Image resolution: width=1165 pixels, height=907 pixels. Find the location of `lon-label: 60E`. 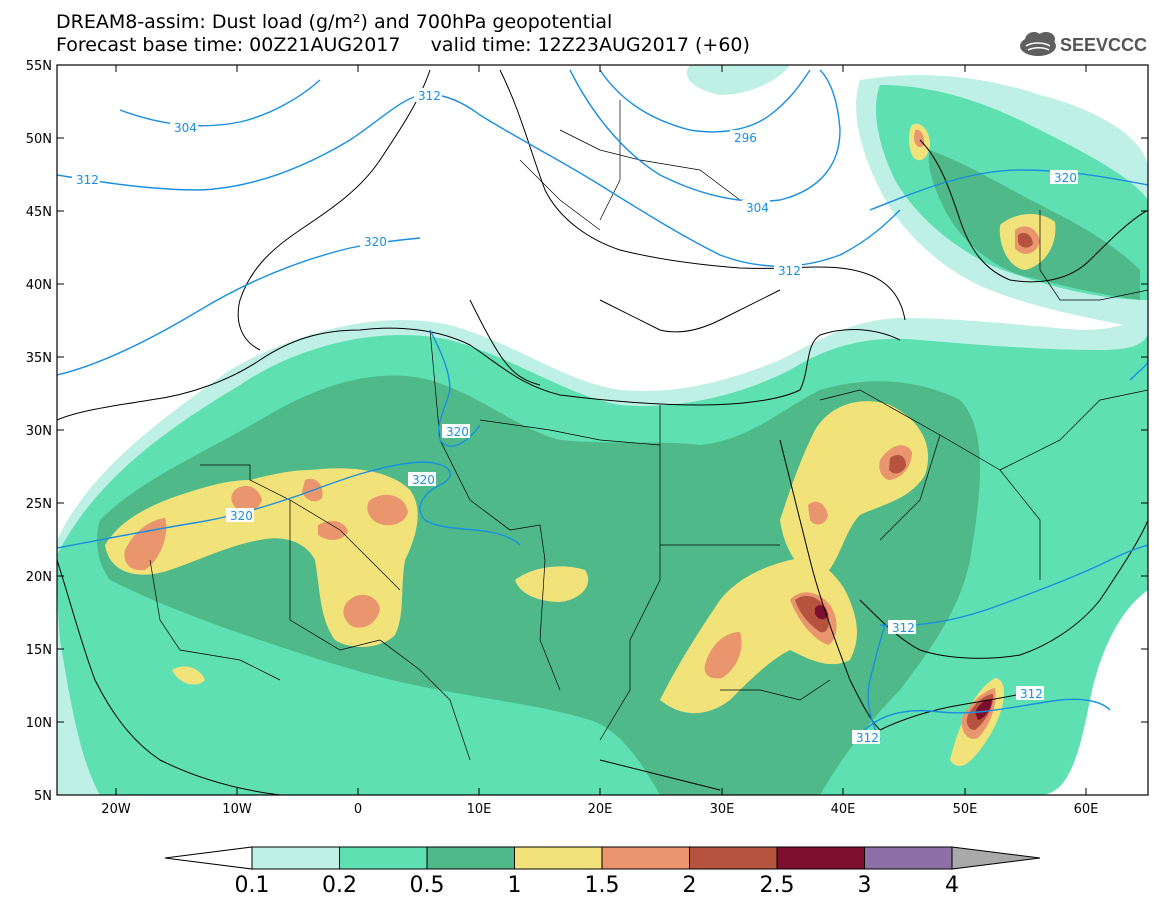

lon-label: 60E is located at coordinates (1086, 809).